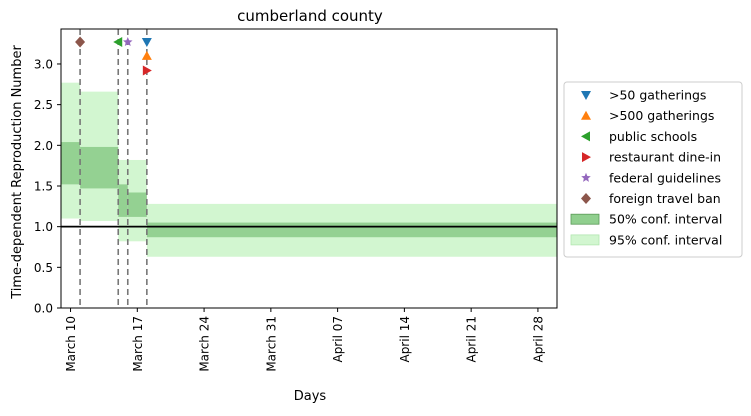 The height and width of the screenshot is (416, 751). What do you see at coordinates (147, 70) in the screenshot?
I see `intervention-marker-triangle-right` at bounding box center [147, 70].